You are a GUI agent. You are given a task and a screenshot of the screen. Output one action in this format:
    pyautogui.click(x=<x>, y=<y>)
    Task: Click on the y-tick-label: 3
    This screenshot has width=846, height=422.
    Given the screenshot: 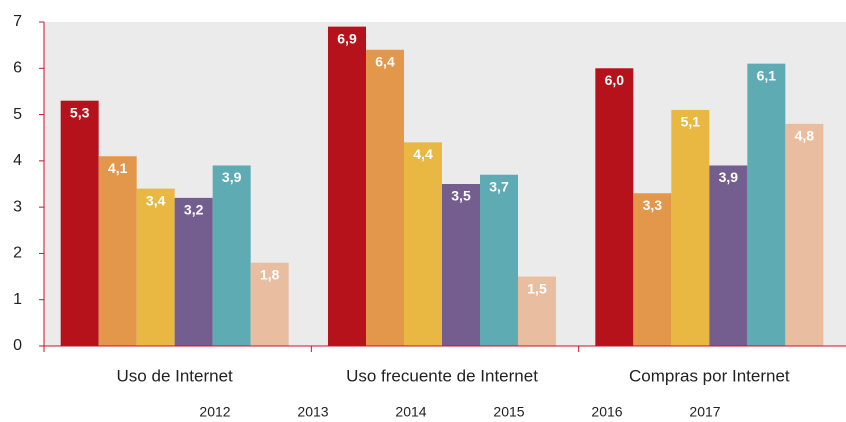 What is the action you would take?
    pyautogui.click(x=17, y=206)
    